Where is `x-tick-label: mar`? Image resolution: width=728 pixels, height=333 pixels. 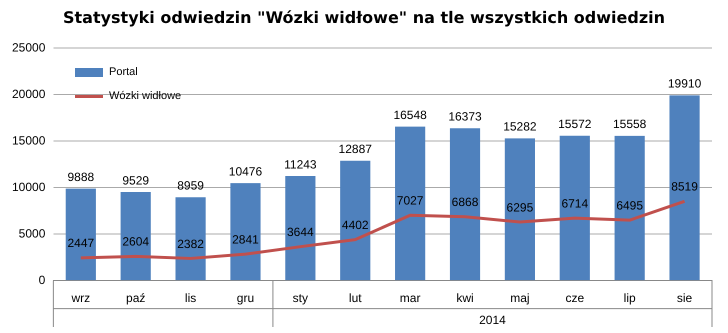 x-tick-label: mar is located at coordinates (410, 298).